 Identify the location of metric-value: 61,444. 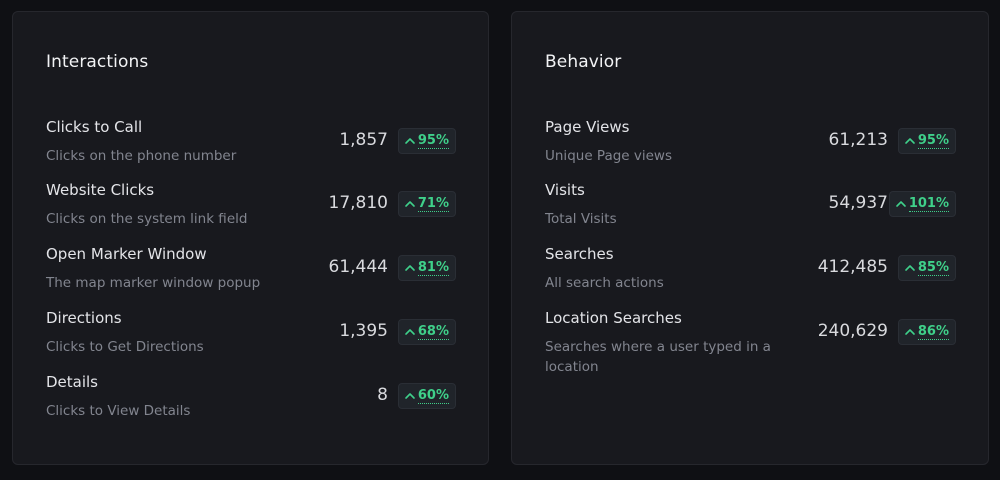
(358, 267).